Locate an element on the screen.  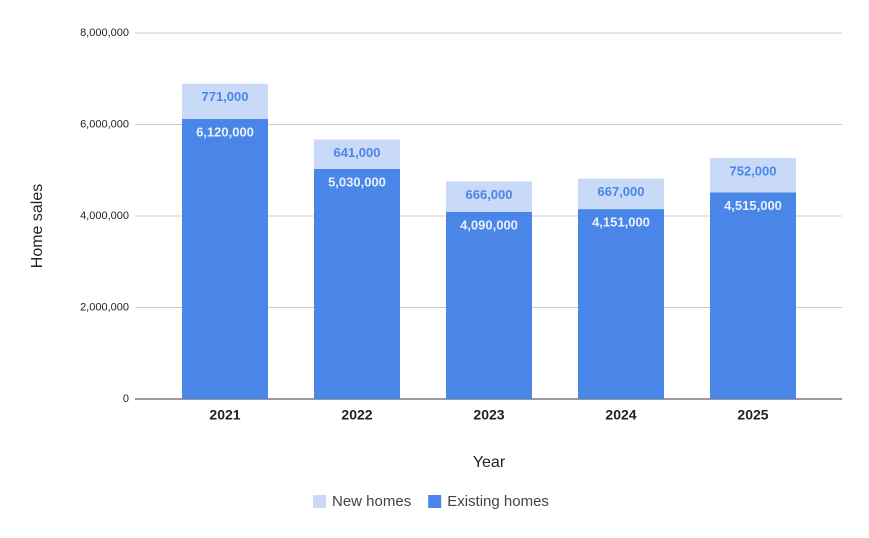
y-axis-title: Home sales is located at coordinates (37, 226).